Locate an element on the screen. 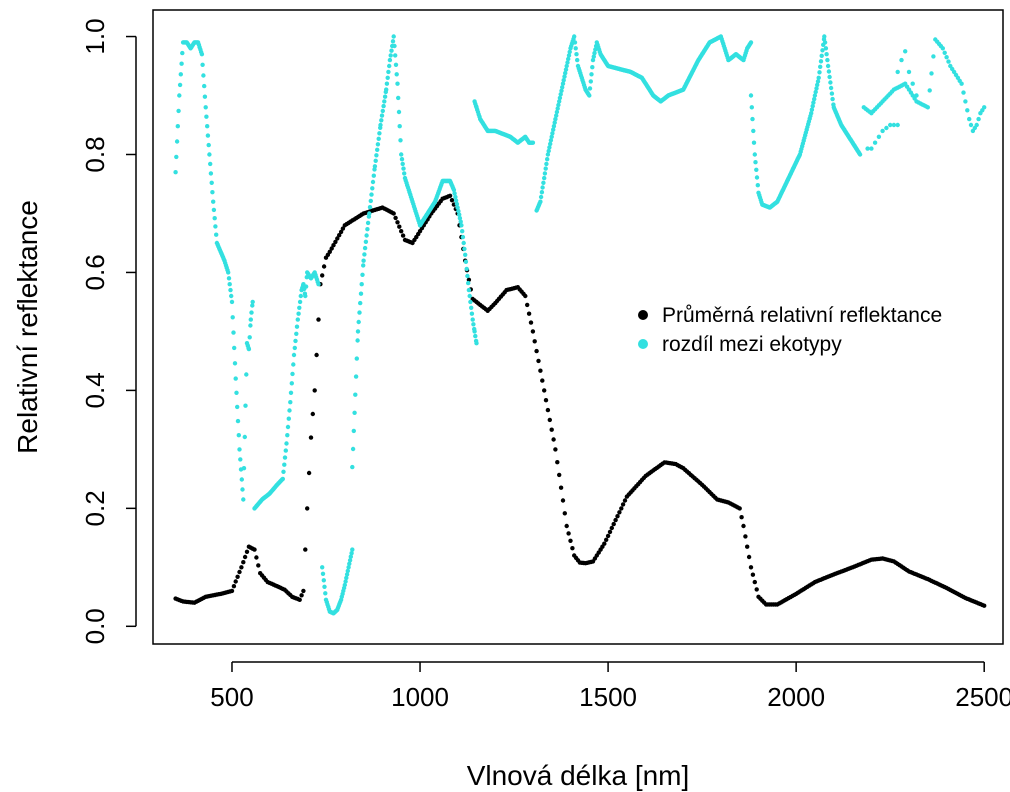  y-tick-label: 0.2 is located at coordinates (95, 508).